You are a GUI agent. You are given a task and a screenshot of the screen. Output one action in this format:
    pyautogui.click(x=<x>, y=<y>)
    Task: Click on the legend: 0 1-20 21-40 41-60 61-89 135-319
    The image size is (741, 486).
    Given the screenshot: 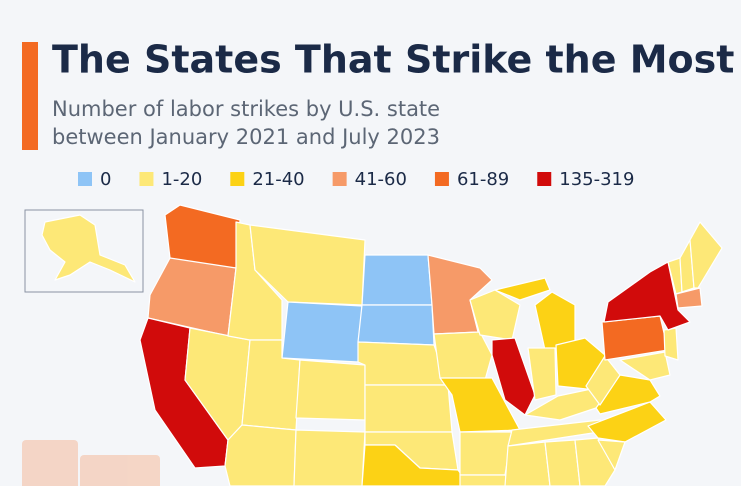 What is the action you would take?
    pyautogui.click(x=356, y=179)
    